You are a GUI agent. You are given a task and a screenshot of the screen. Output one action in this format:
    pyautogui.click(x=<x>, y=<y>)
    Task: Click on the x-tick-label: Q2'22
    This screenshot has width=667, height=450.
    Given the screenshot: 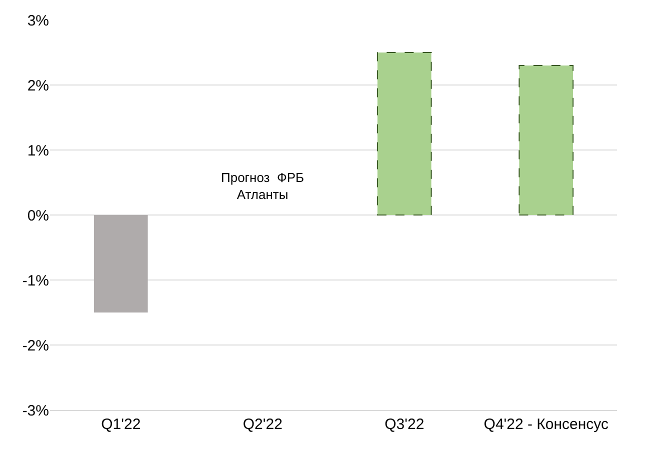 What is the action you would take?
    pyautogui.click(x=262, y=424)
    